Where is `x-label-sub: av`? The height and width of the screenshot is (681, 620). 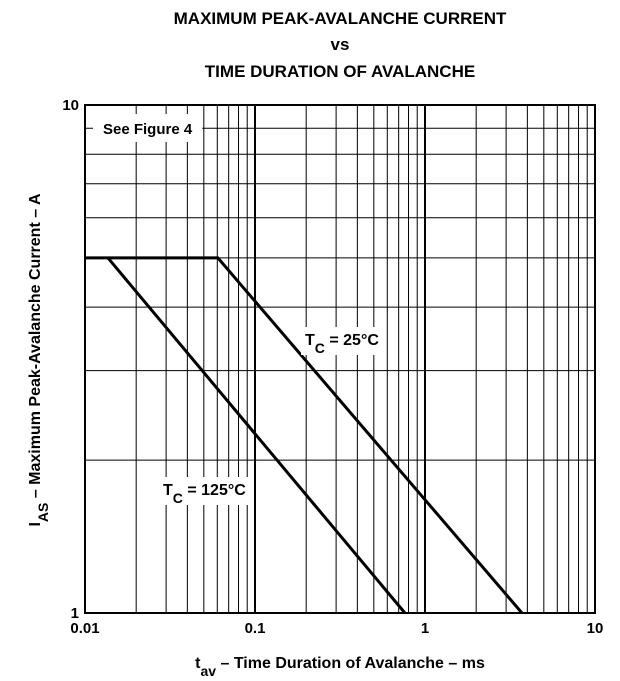 x-label-sub: av is located at coordinates (208, 671).